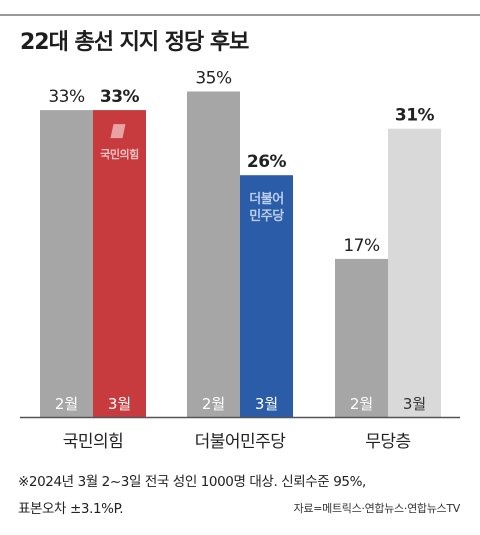 This screenshot has height=535, width=480. Describe the element at coordinates (119, 404) in the screenshot. I see `month-label-mar-1: 3월` at that location.